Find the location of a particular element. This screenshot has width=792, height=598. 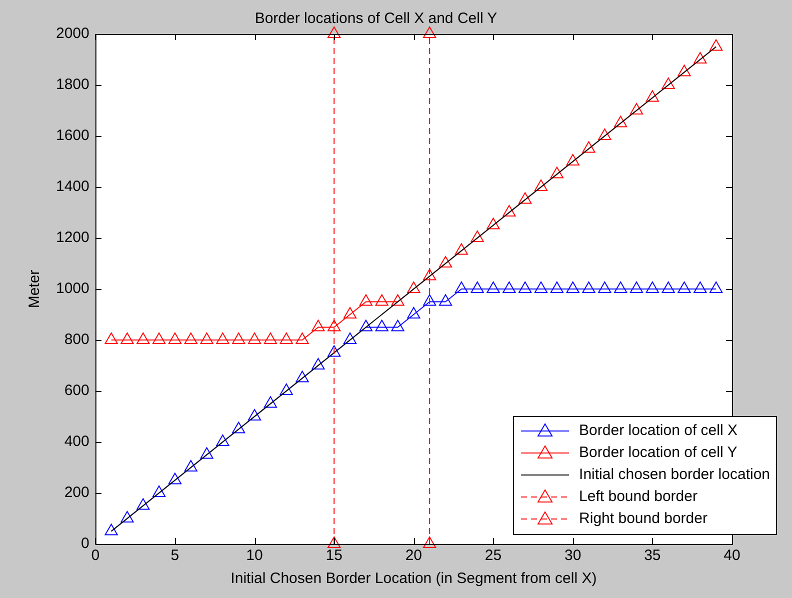

y-tick-label: 1600 is located at coordinates (73, 135).